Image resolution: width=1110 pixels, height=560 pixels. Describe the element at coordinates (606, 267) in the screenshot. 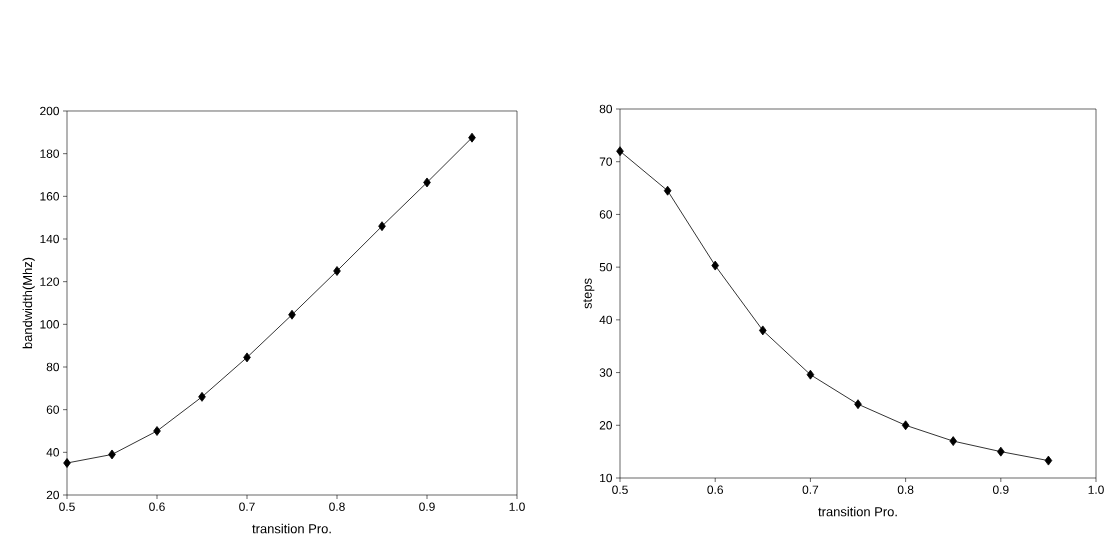

I see `y-tick-label: 50` at that location.